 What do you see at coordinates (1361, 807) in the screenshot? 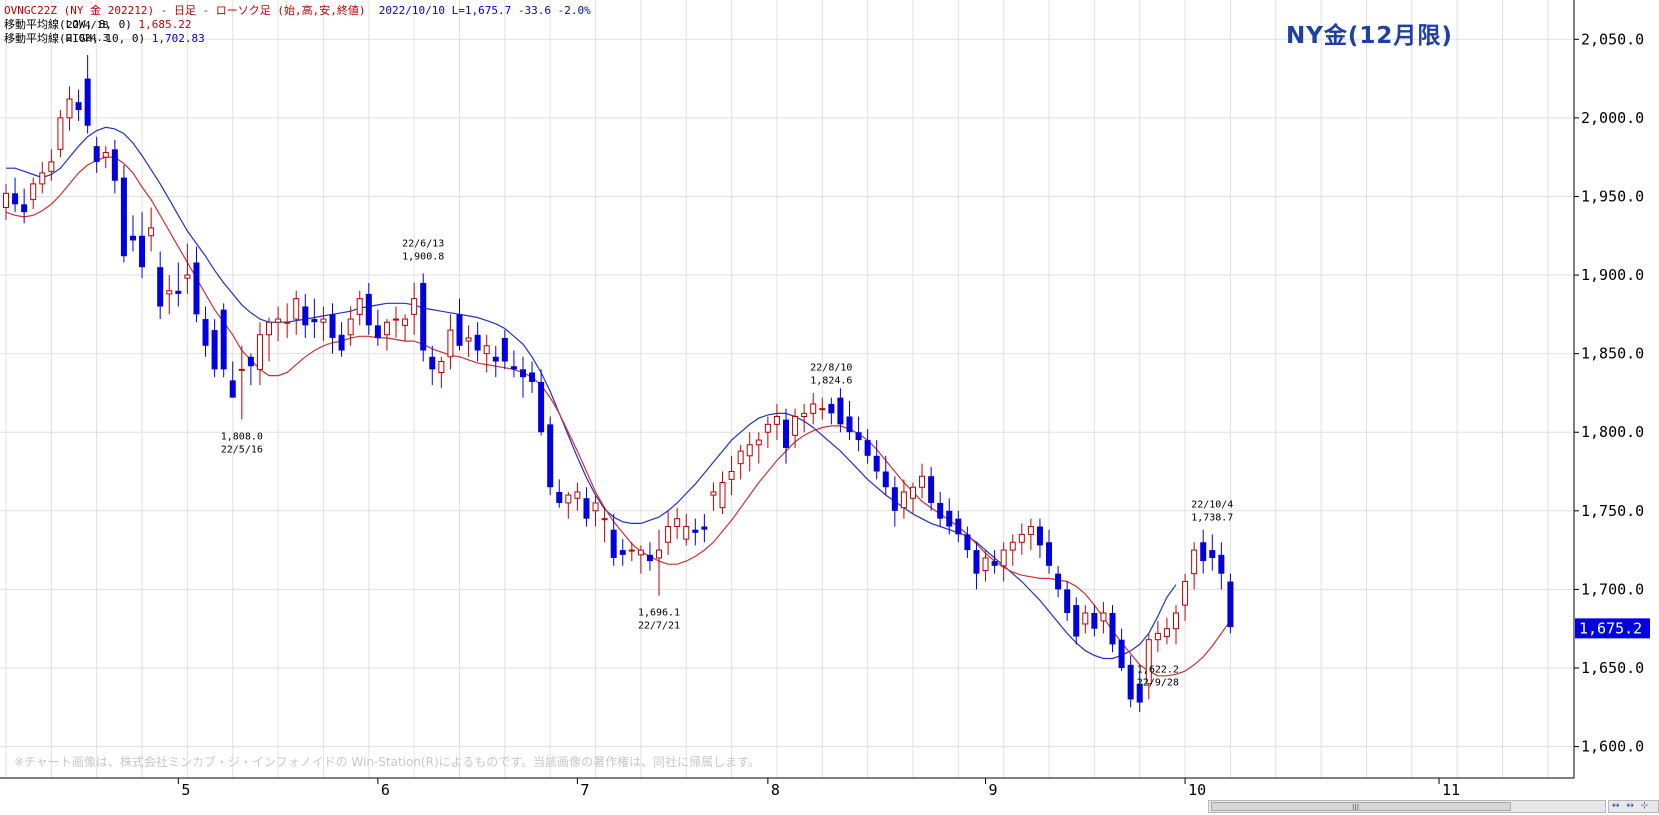
I see `scrollbar-thumb: III` at bounding box center [1361, 807].